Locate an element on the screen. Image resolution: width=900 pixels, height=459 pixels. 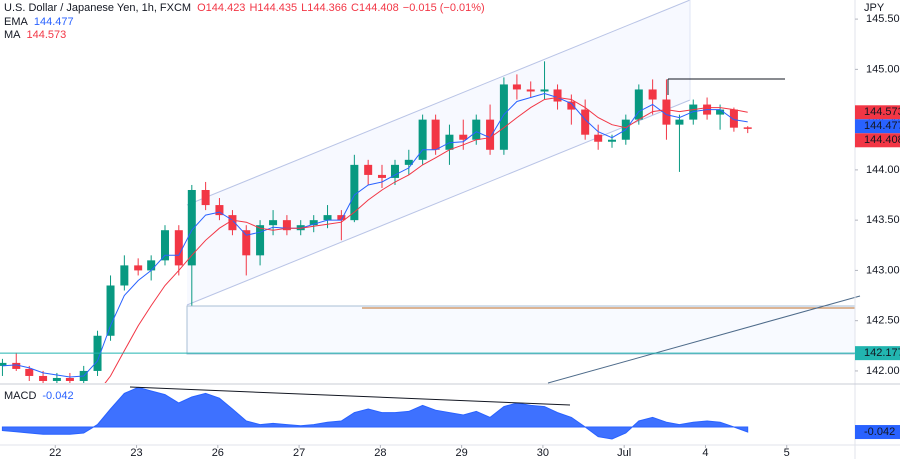
legend-ema: EMA 144.477 is located at coordinates (39, 22).